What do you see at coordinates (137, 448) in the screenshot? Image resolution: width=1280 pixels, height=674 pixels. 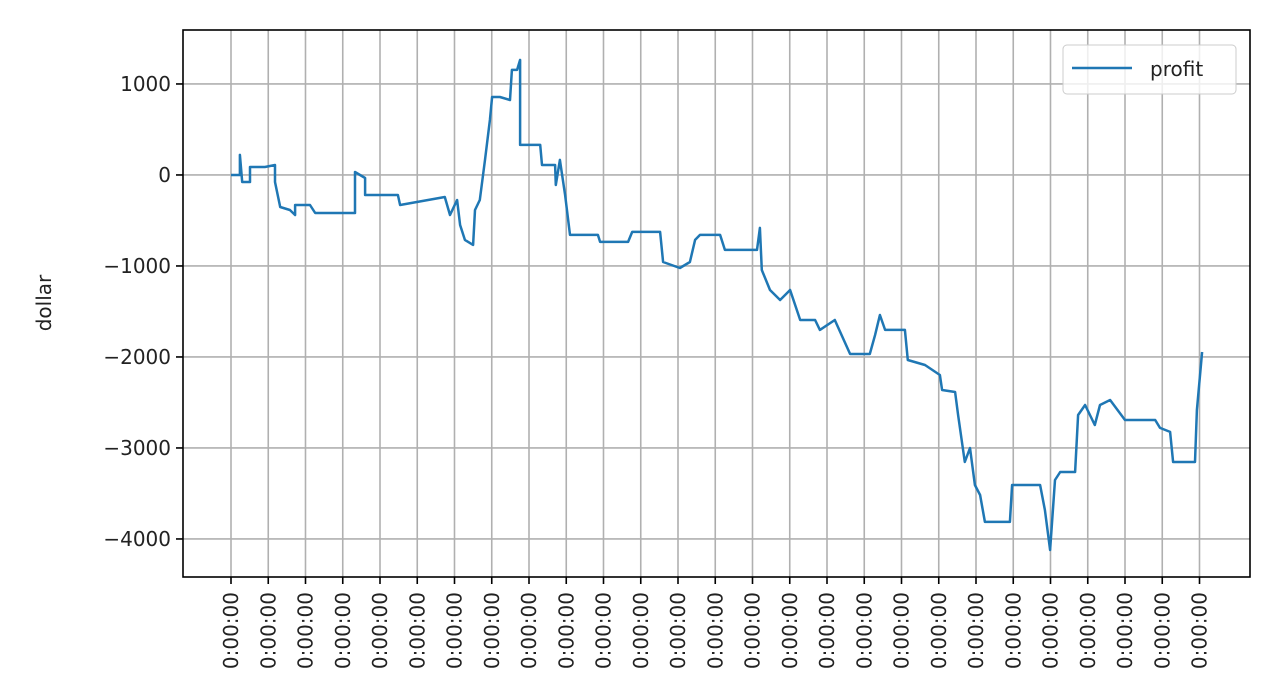 I see `y-tick-label: −3000` at bounding box center [137, 448].